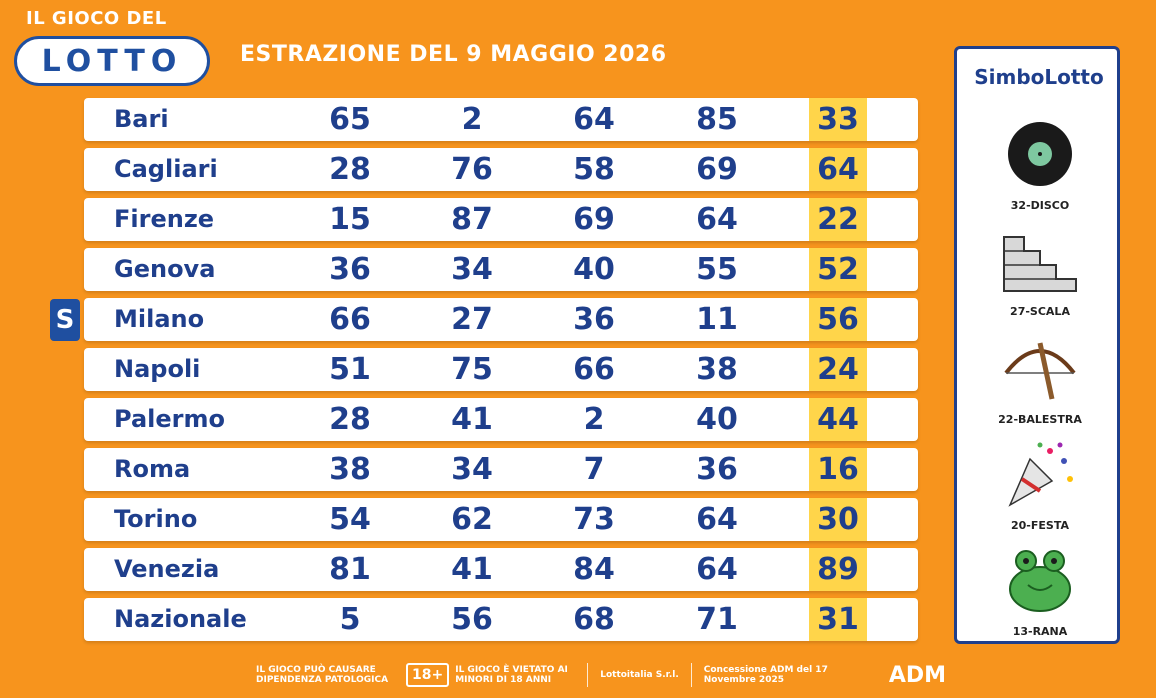 The width and height of the screenshot is (1156, 698). I want to click on symbol-item: 20-FESTA, so click(1040, 485).